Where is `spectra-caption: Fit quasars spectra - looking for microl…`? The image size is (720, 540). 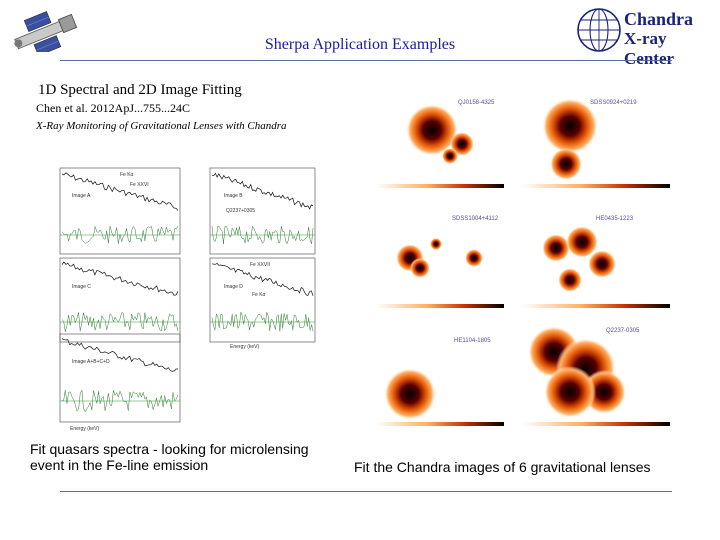
spectra-caption: Fit quasars spectra - looking for microl… is located at coordinates (169, 457).